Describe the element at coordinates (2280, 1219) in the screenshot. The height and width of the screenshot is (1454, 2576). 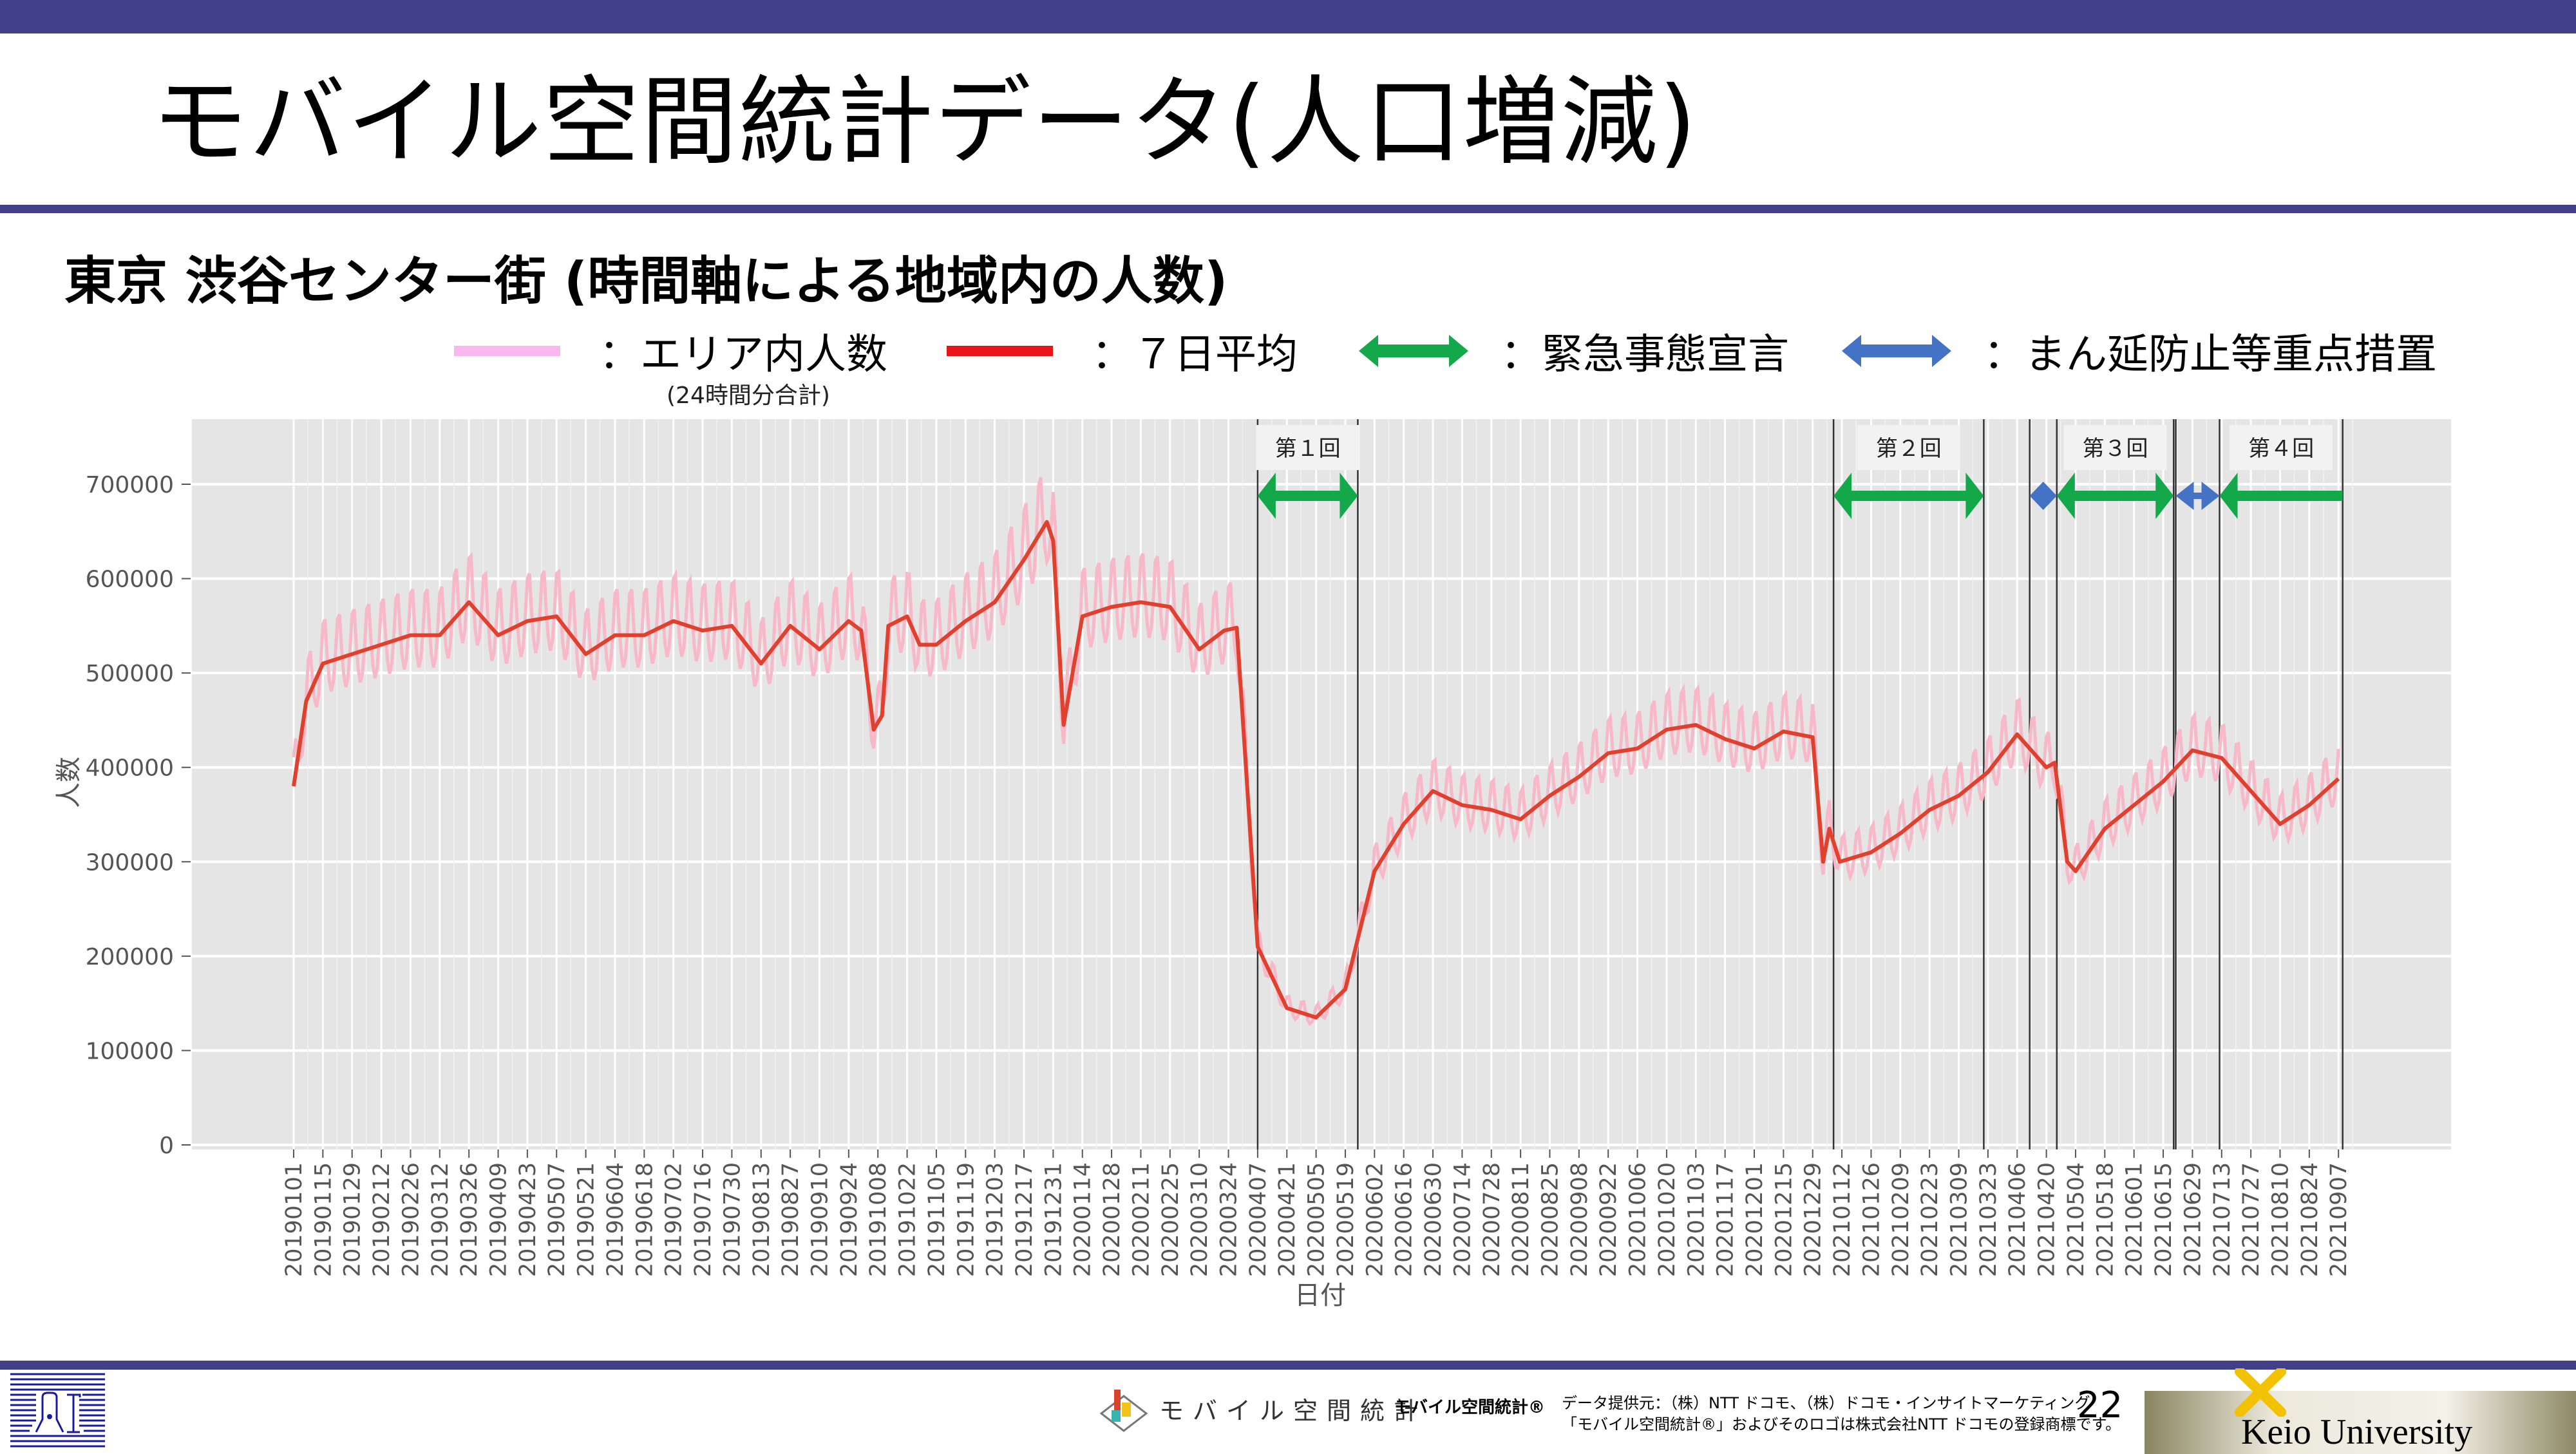
I see `x-tick-label: 20210810` at that location.